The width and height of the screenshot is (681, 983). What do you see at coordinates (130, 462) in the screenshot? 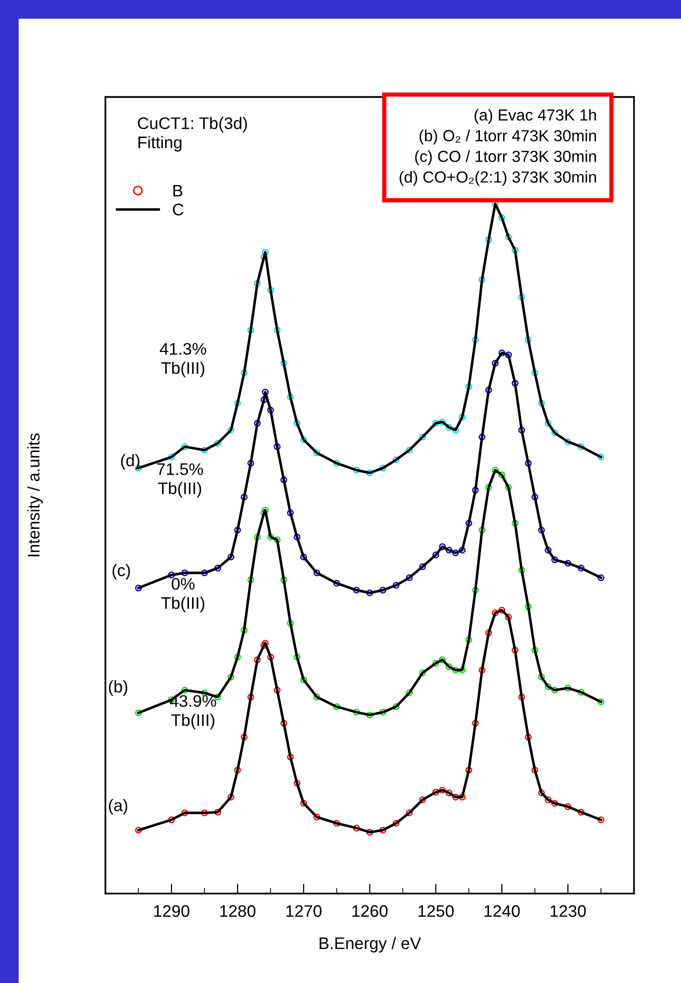
I see `annotation: (d)` at bounding box center [130, 462].